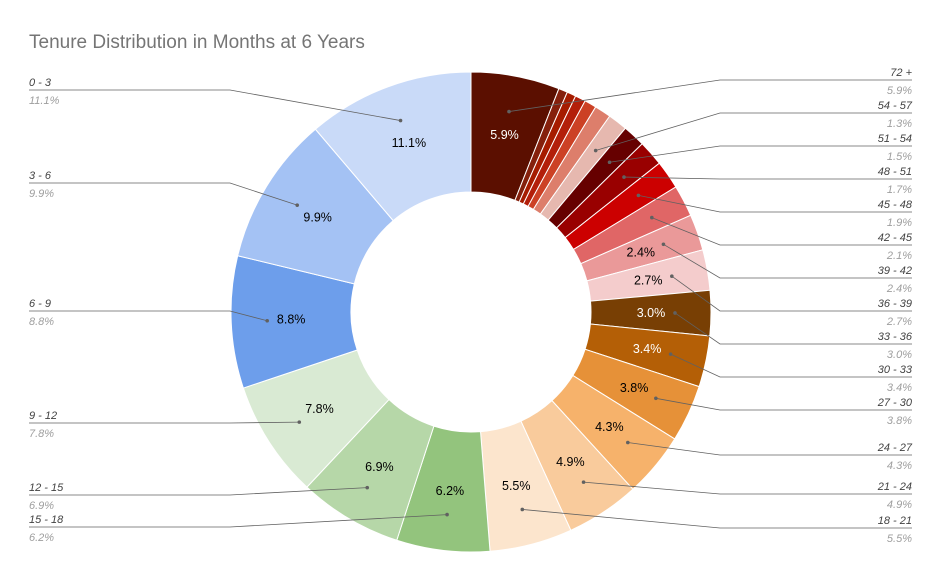  Describe the element at coordinates (895, 304) in the screenshot. I see `legend-label: 36 - 39` at that location.